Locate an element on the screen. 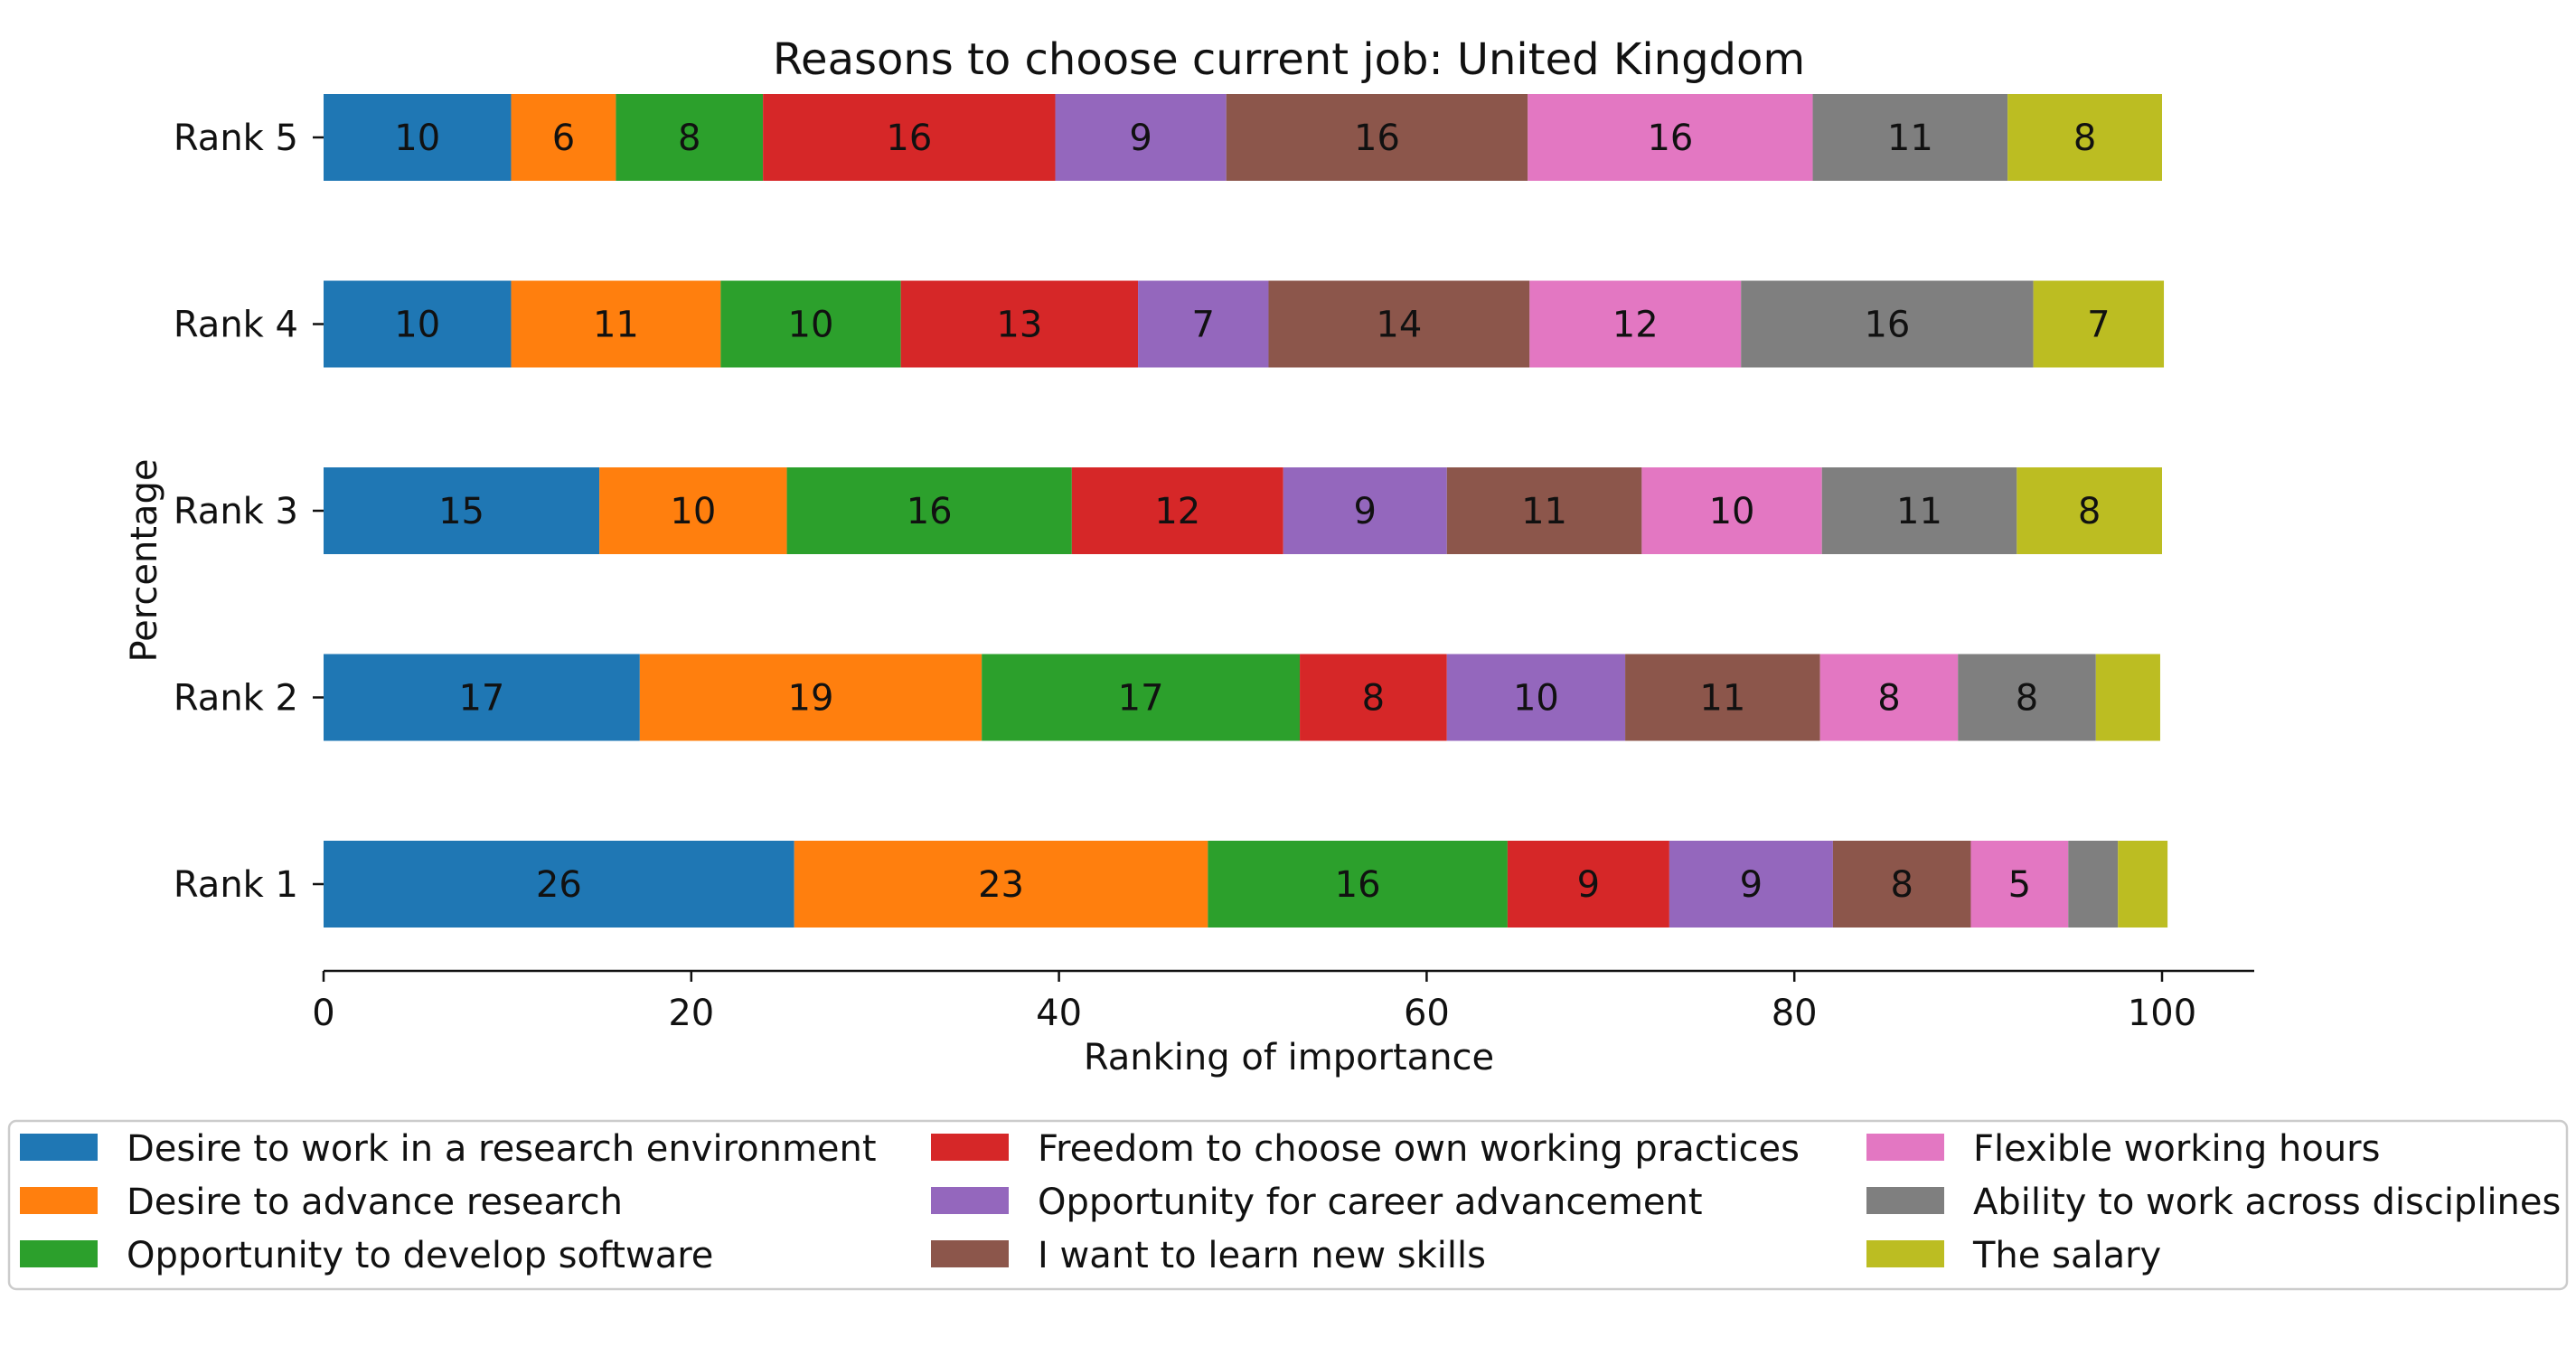 This screenshot has height=1356, width=2576. bar-rank-4-flexible-working-hours is located at coordinates (1635, 324).